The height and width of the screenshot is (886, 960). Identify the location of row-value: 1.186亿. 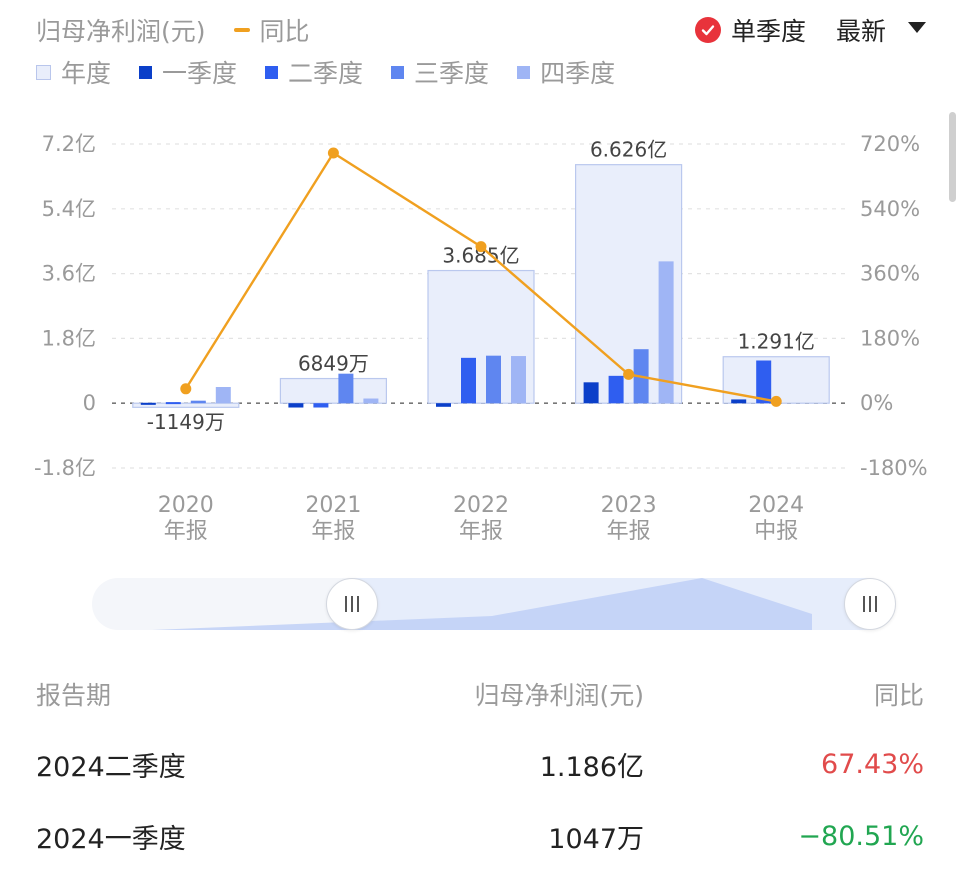
(591, 767).